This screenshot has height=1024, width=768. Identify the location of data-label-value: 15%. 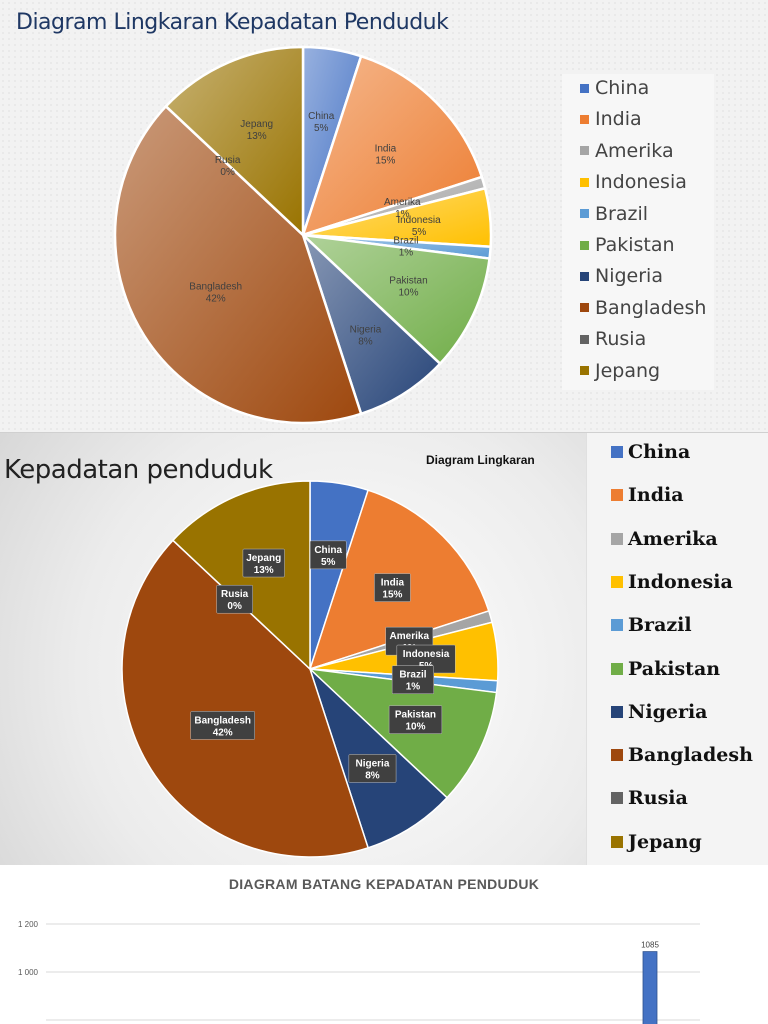
(392, 595).